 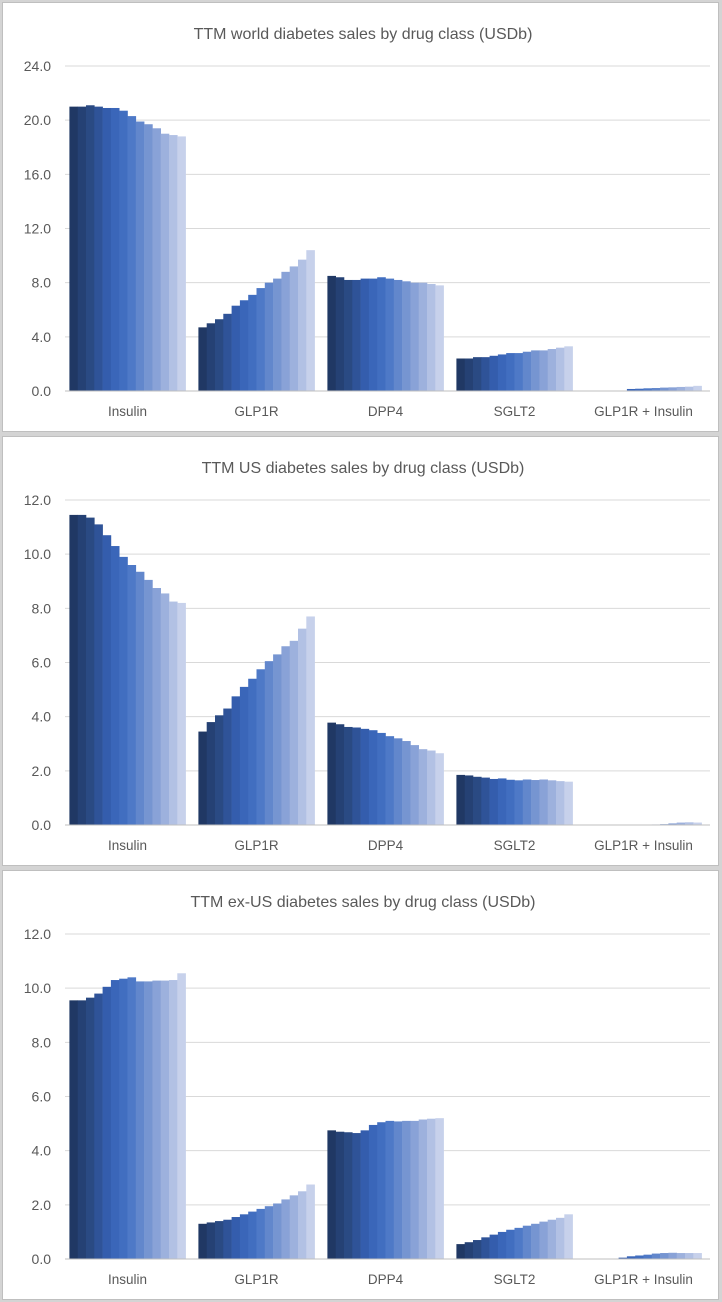 I want to click on y-tick-label: 8.0, so click(x=42, y=283).